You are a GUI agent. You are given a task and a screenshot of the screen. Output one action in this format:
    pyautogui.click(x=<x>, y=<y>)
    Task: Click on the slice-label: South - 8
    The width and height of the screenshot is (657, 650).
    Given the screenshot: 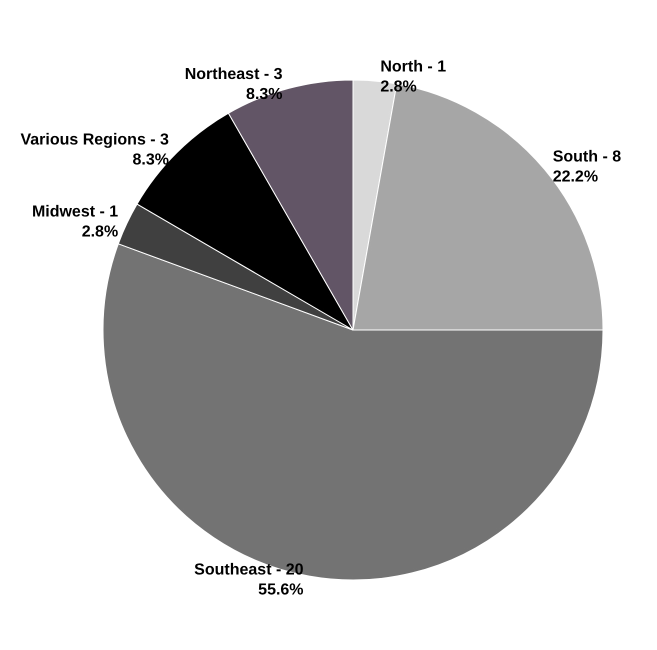 What is the action you would take?
    pyautogui.click(x=587, y=157)
    